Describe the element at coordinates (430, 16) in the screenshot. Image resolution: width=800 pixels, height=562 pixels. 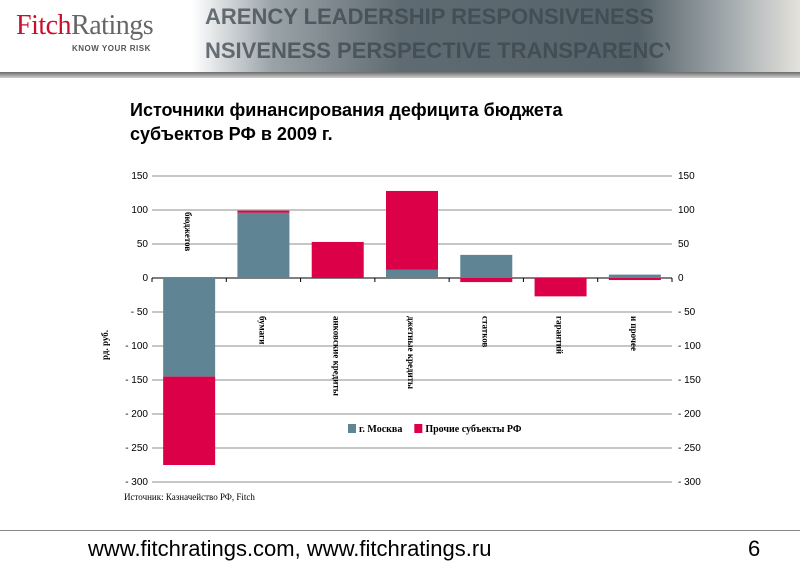
I see `banner-line: ARENCY LEADERSHIP RESPONSIVENESS` at that location.